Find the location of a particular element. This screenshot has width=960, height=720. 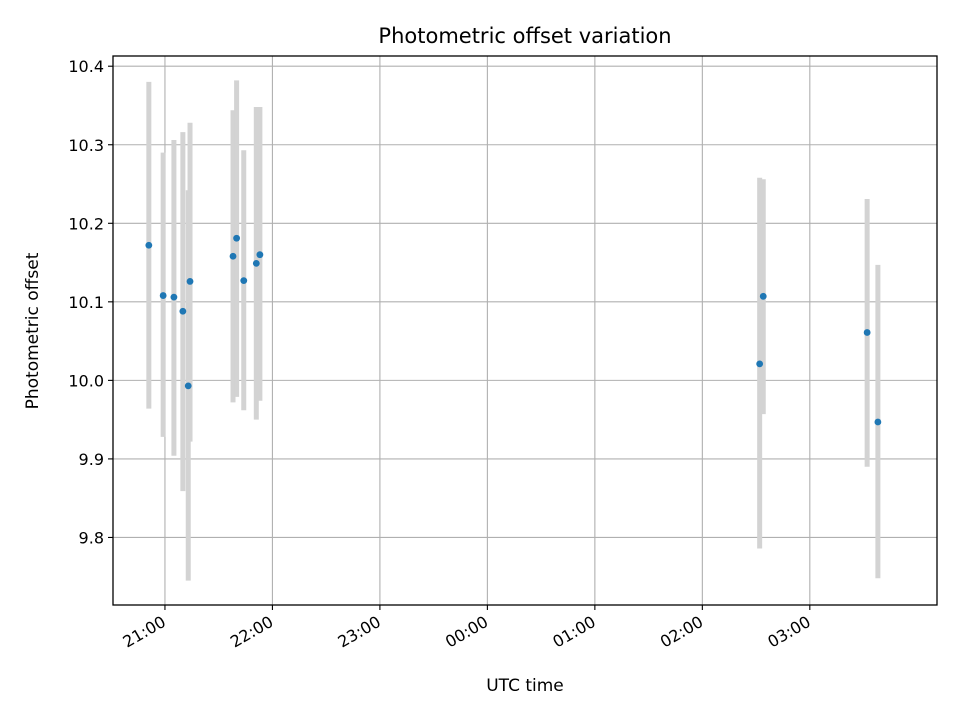

x-axis-label: UTC time is located at coordinates (525, 686).